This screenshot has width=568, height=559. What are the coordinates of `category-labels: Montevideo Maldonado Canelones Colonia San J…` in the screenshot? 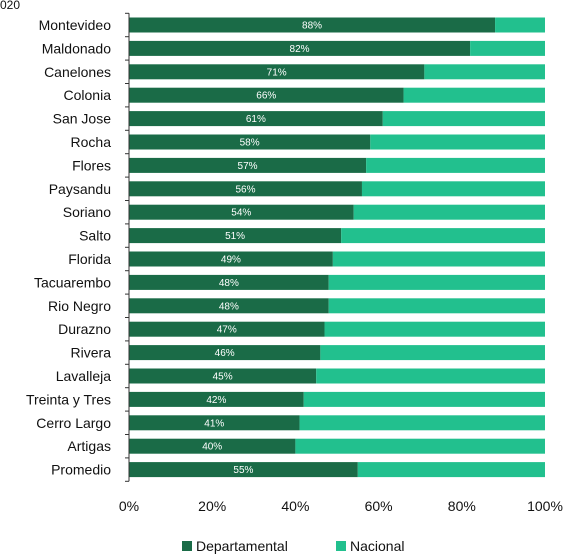 It's located at (68, 247).